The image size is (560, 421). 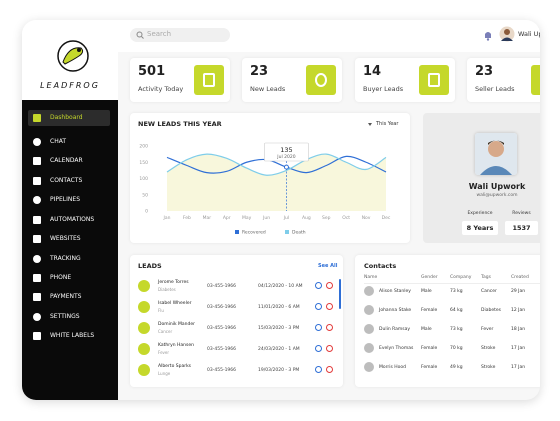 What do you see at coordinates (488, 35) in the screenshot?
I see `notification-icon` at bounding box center [488, 35].